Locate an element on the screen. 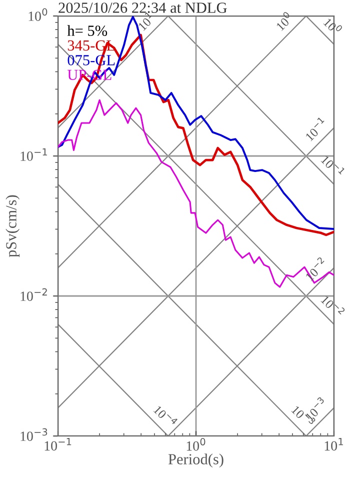 The width and height of the screenshot is (347, 478). legend-title: h= 5% is located at coordinates (87, 30).